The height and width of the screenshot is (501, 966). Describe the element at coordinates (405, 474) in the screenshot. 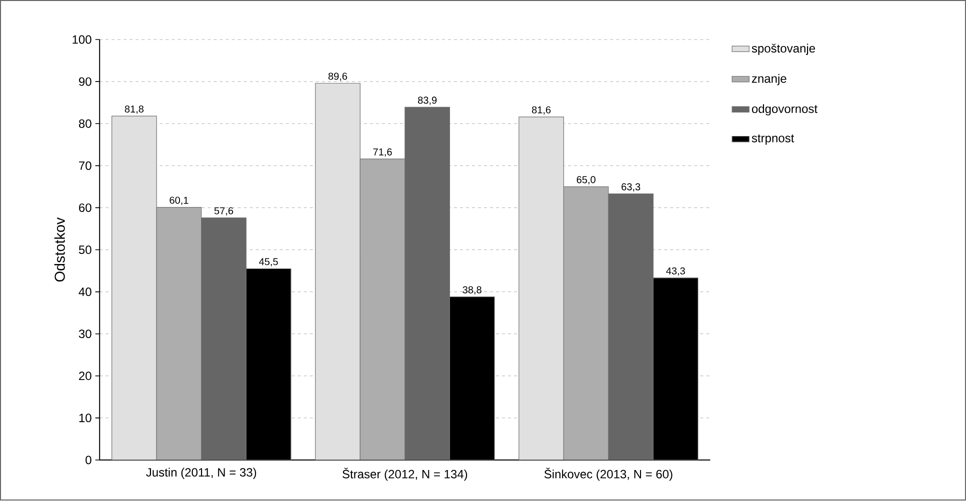

I see `x-tick-label: Štraser (2012, N = 134)` at that location.